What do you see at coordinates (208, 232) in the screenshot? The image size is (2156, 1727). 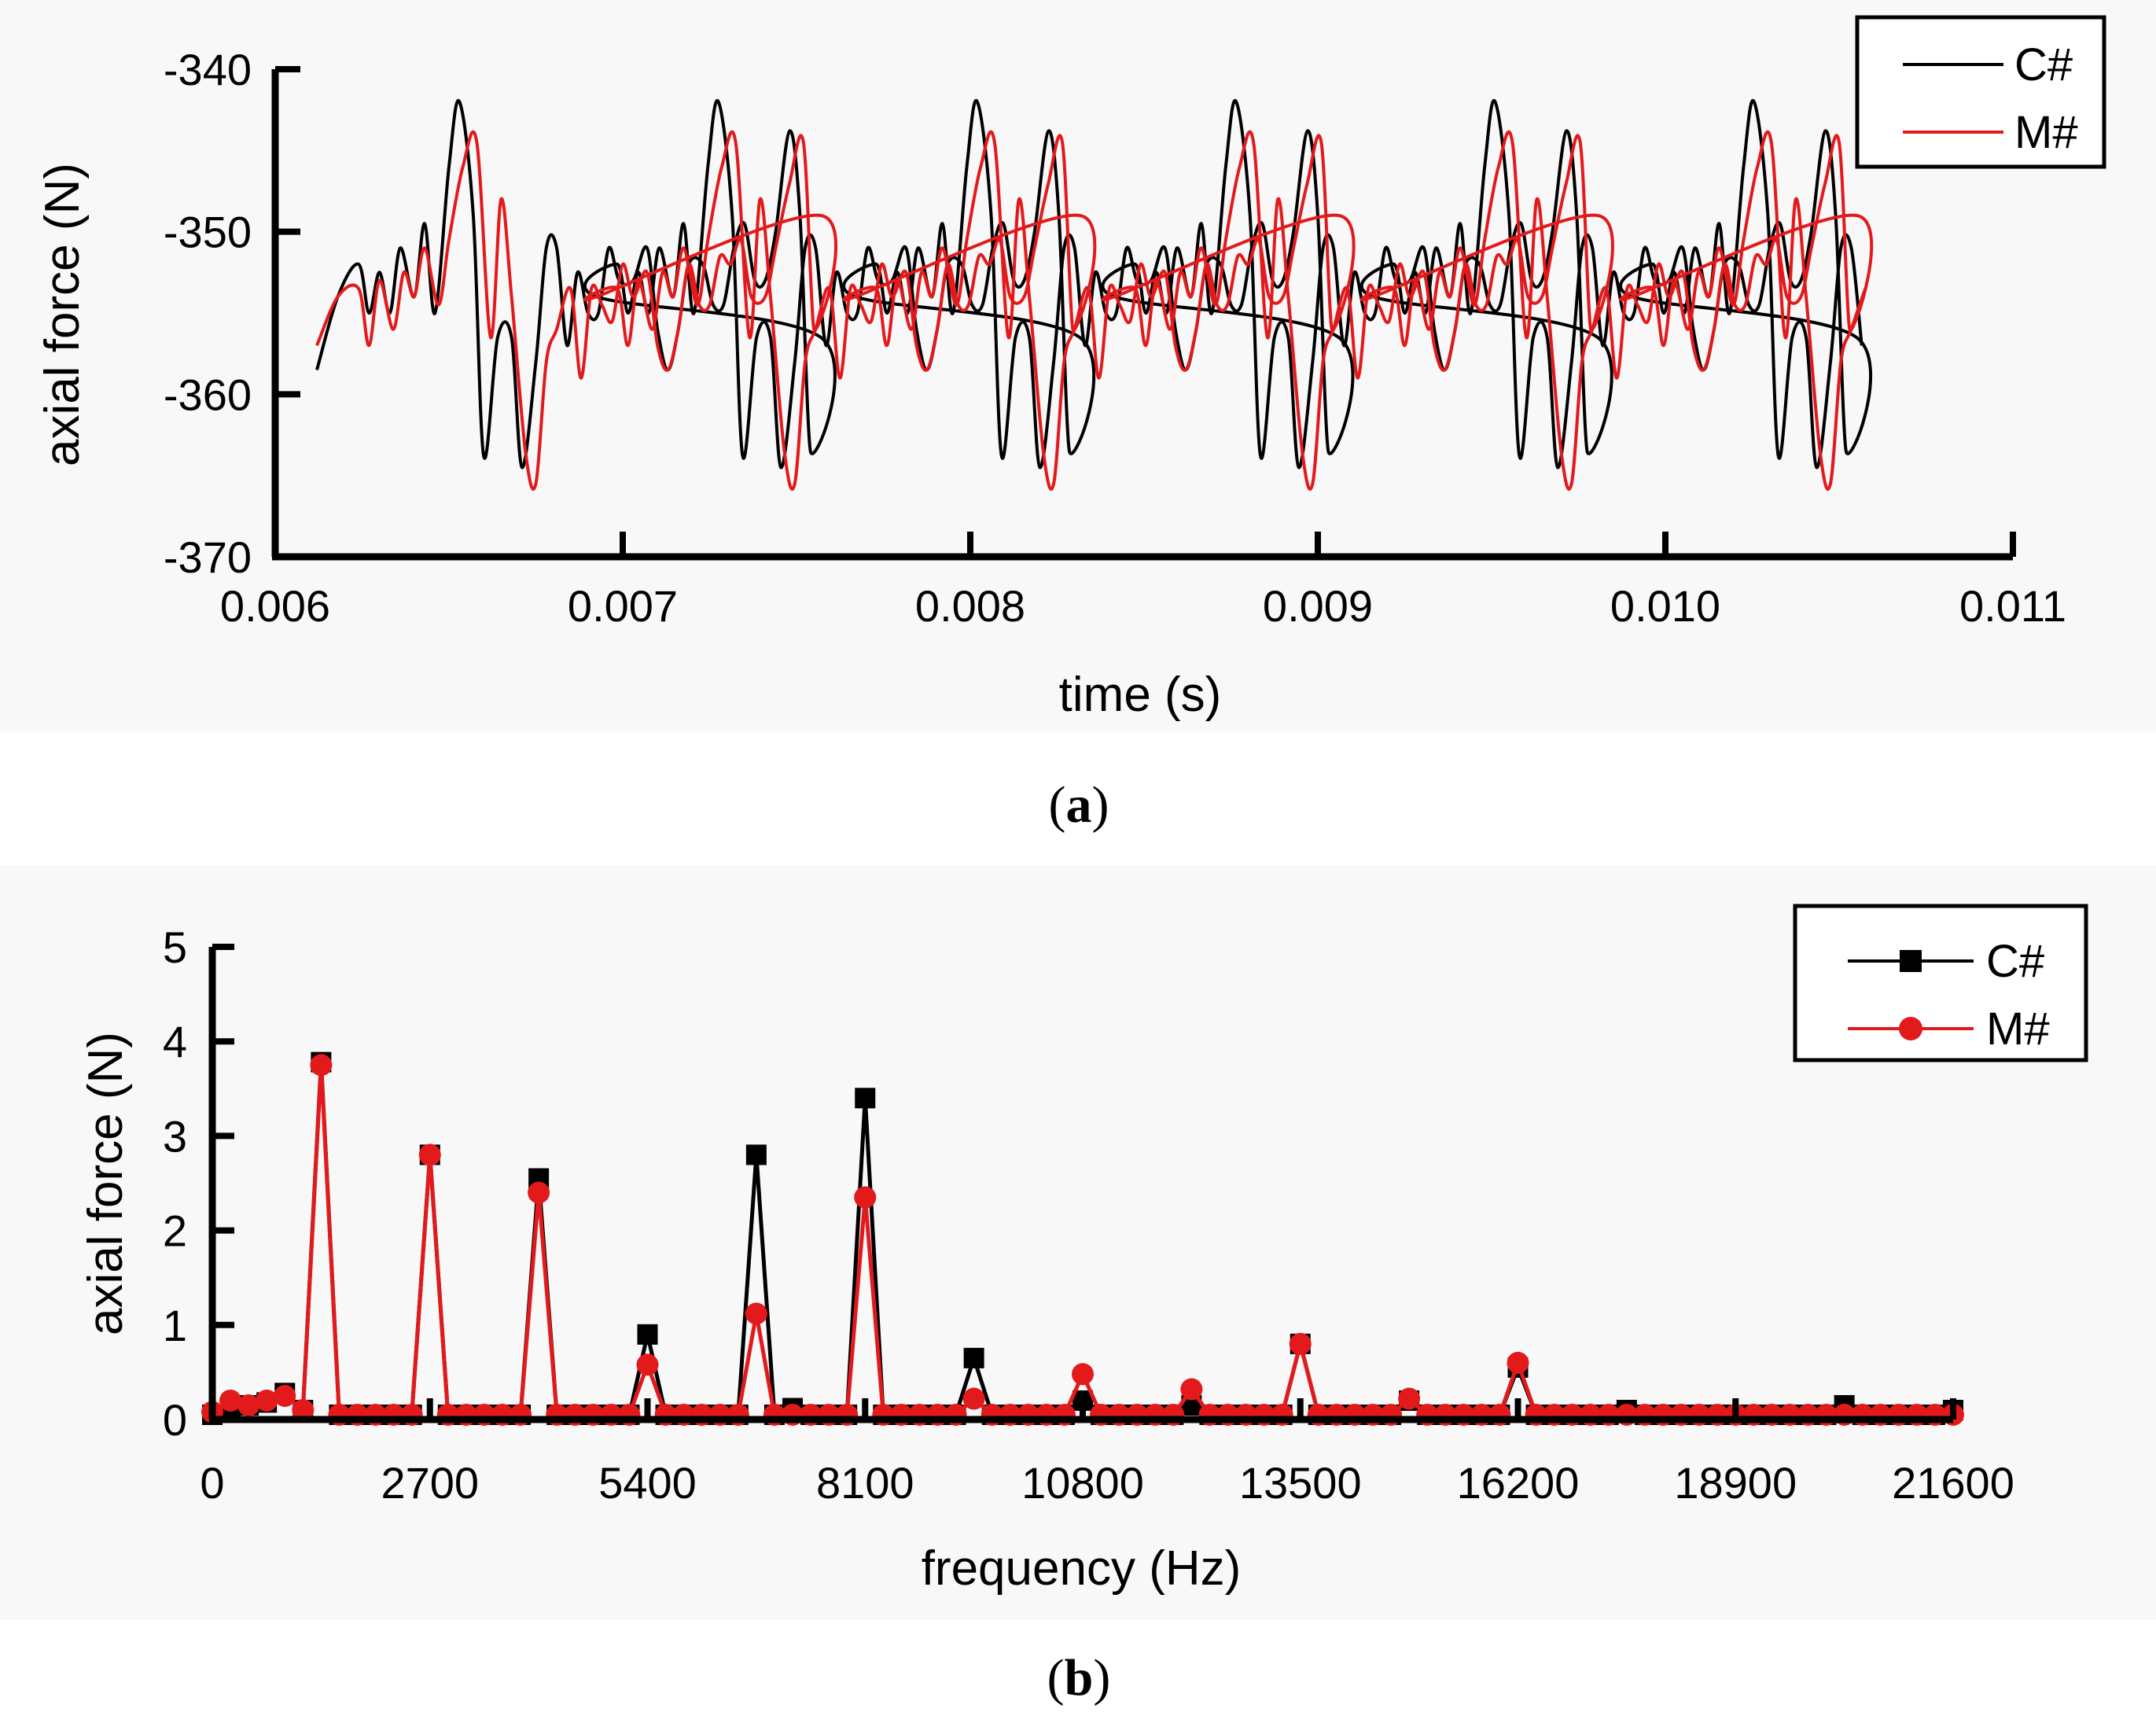 I see `chart-a-y-tick-label: -350` at bounding box center [208, 232].